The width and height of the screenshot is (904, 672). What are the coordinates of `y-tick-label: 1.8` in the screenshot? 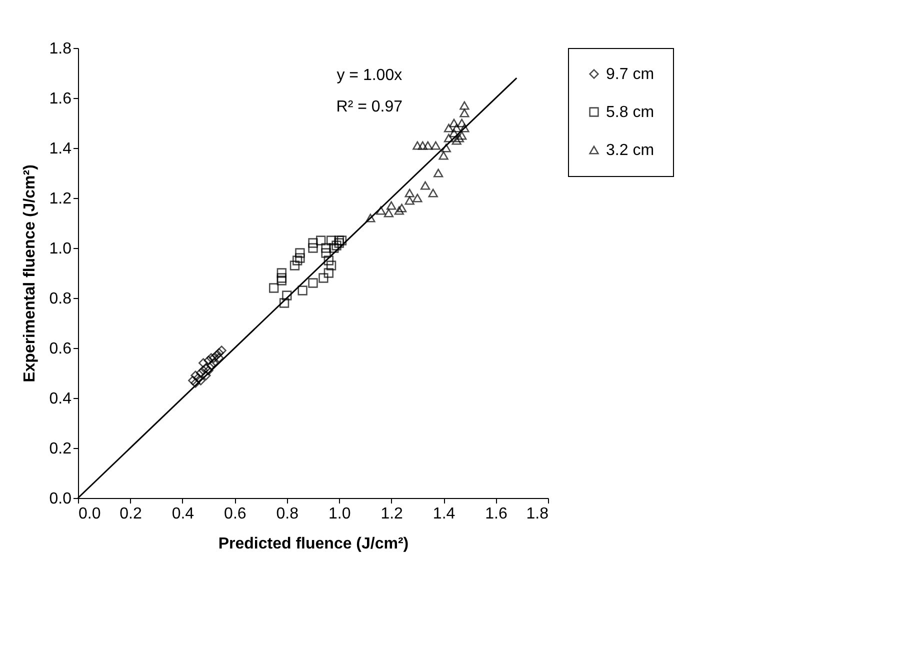 It's located at (60, 49).